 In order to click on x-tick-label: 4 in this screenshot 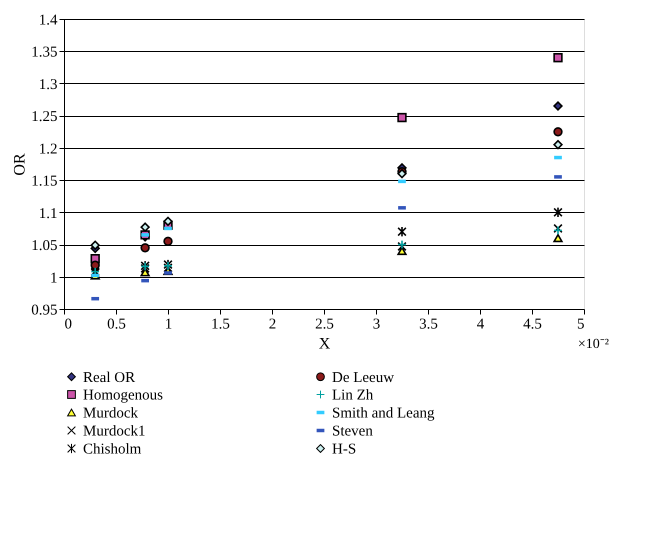, I will do `click(480, 324)`.